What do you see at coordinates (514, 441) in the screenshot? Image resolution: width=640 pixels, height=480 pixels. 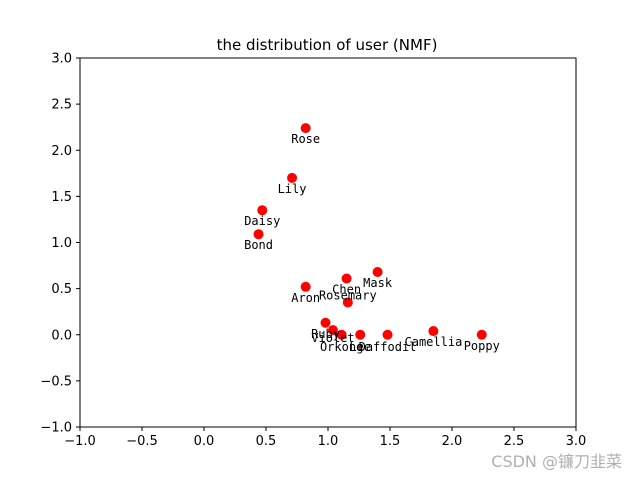 I see `x-tick-label: 2.5` at bounding box center [514, 441].